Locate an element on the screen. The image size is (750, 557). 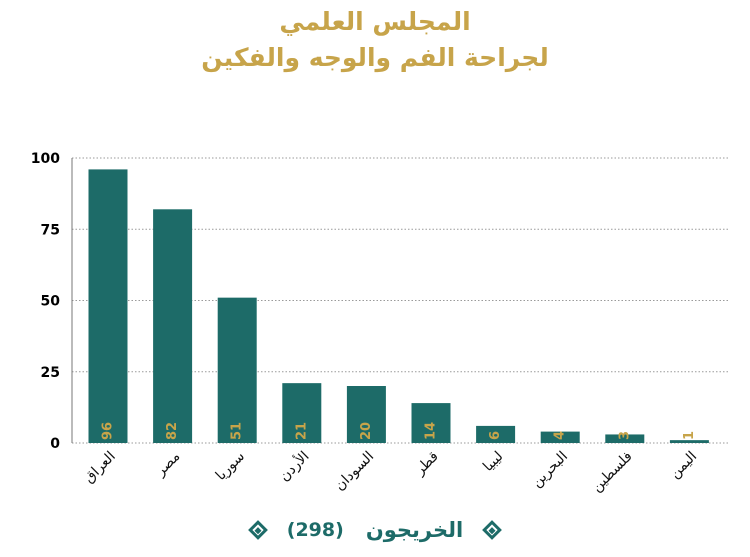
bar-value-label: 6 is located at coordinates (495, 435).